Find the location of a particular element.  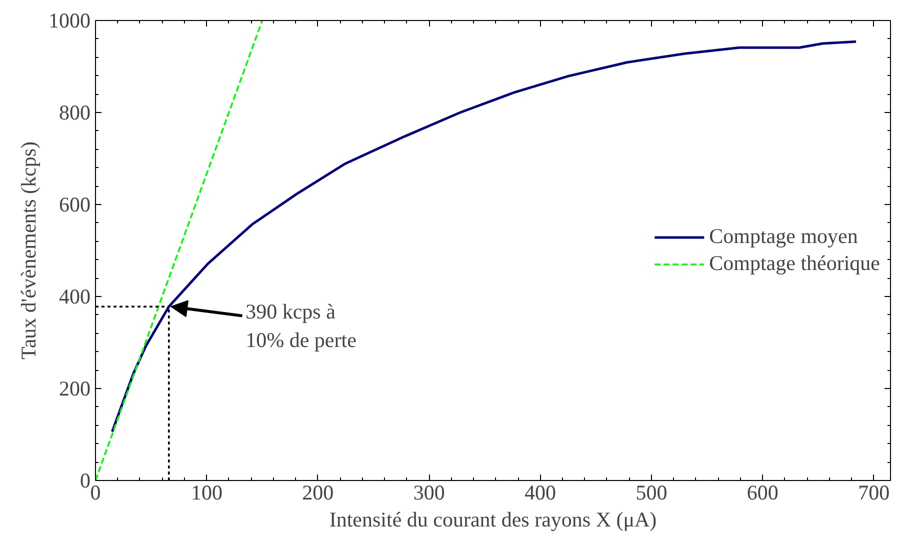

x-axis-title: Intensité du courant des rayons X (μA) is located at coordinates (493, 520).